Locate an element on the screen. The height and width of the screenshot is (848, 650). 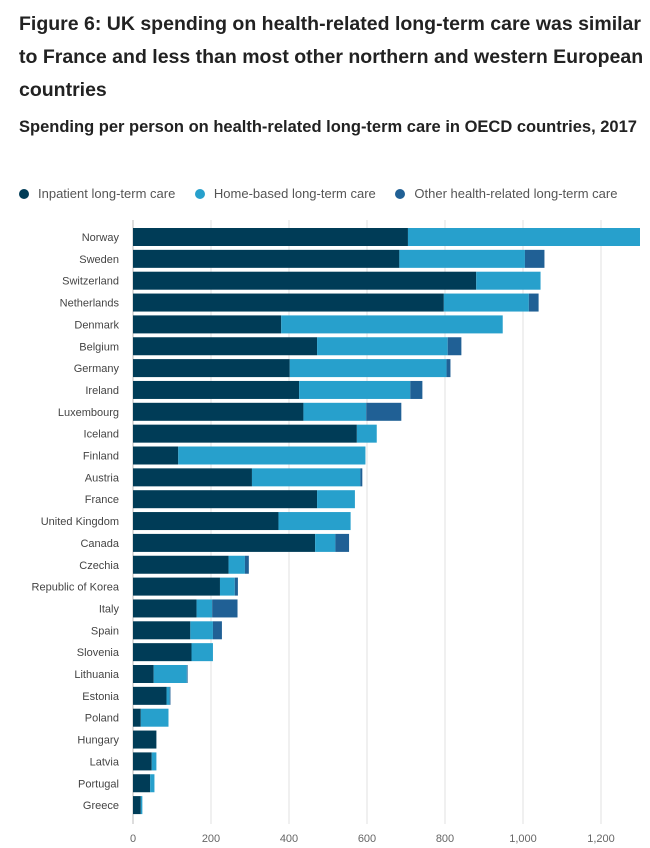
bar-austria-home-based-long-term-care is located at coordinates (306, 477).